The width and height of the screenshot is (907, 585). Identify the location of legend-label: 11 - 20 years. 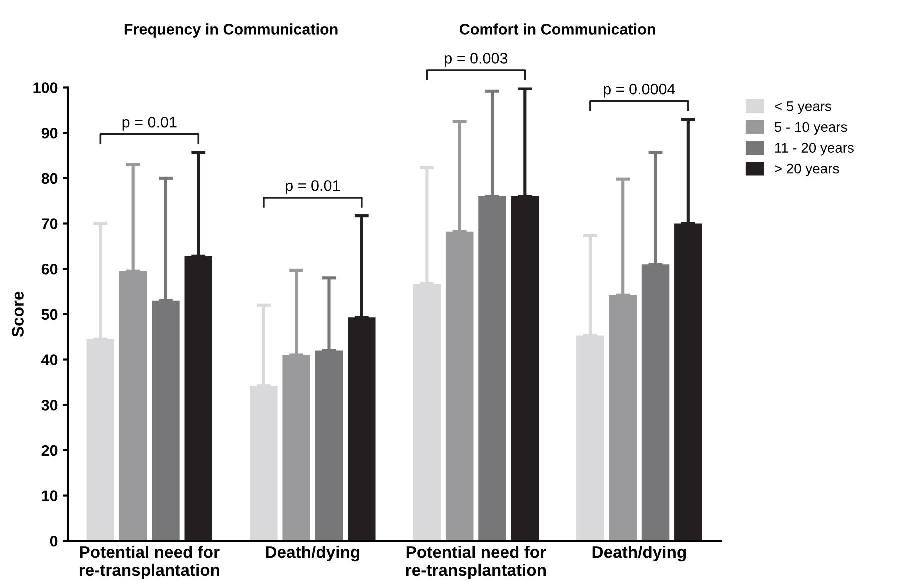
(814, 149).